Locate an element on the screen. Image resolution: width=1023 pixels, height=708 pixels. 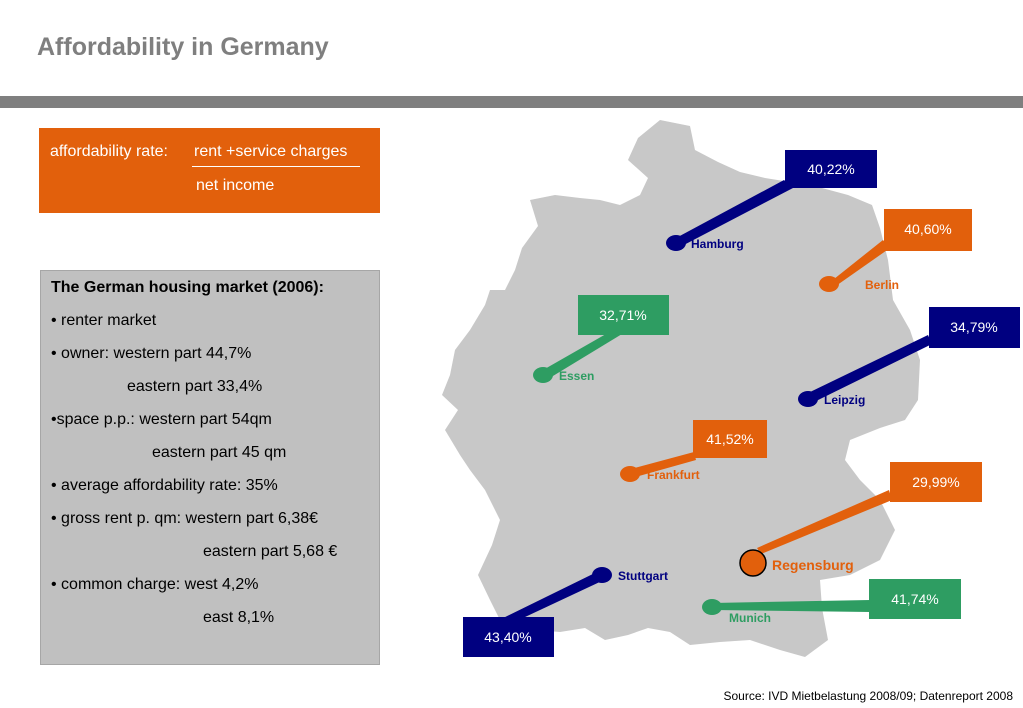
market-line: • average affordability rate: 35% is located at coordinates (164, 485).